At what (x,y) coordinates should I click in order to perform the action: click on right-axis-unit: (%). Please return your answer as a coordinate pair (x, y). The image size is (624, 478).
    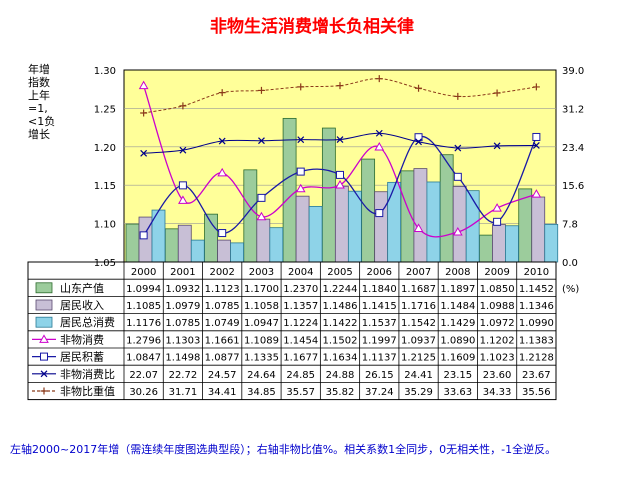
    Looking at the image, I should click on (570, 289).